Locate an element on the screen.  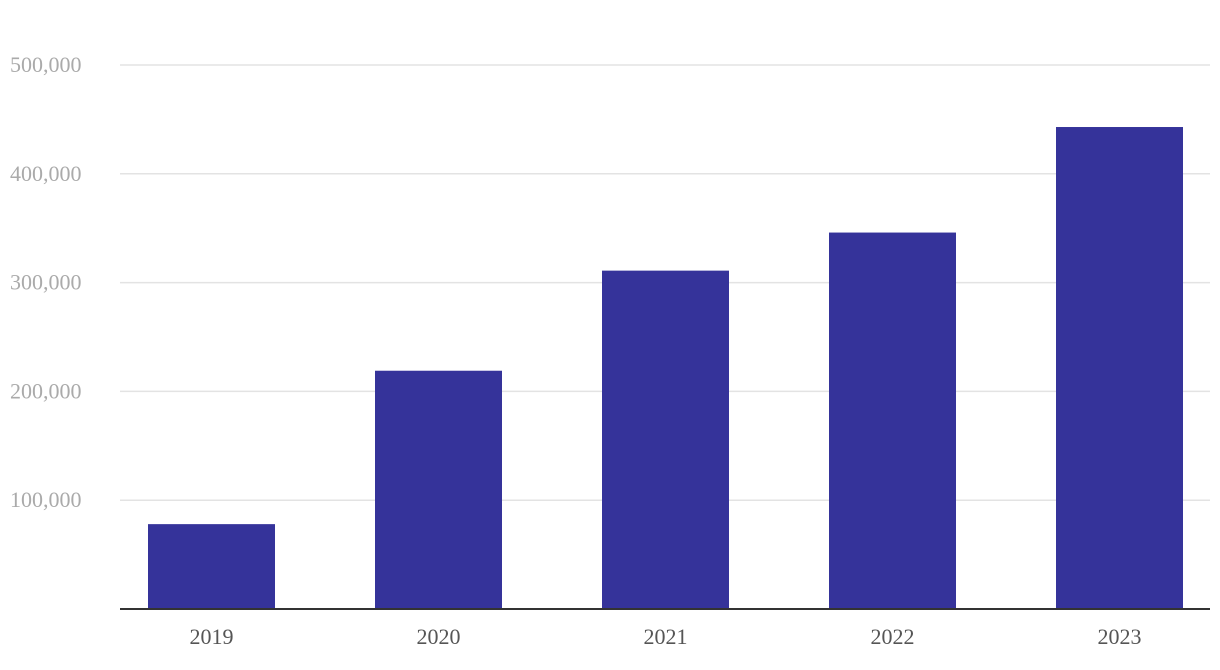
y-tick-label: 300,000 is located at coordinates (46, 282).